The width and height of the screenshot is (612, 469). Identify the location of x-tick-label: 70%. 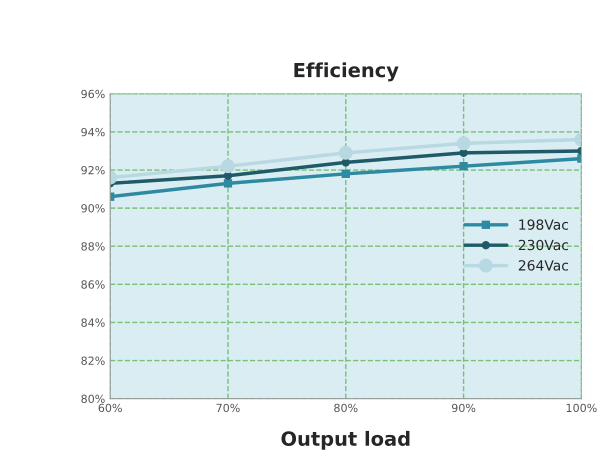
(228, 408).